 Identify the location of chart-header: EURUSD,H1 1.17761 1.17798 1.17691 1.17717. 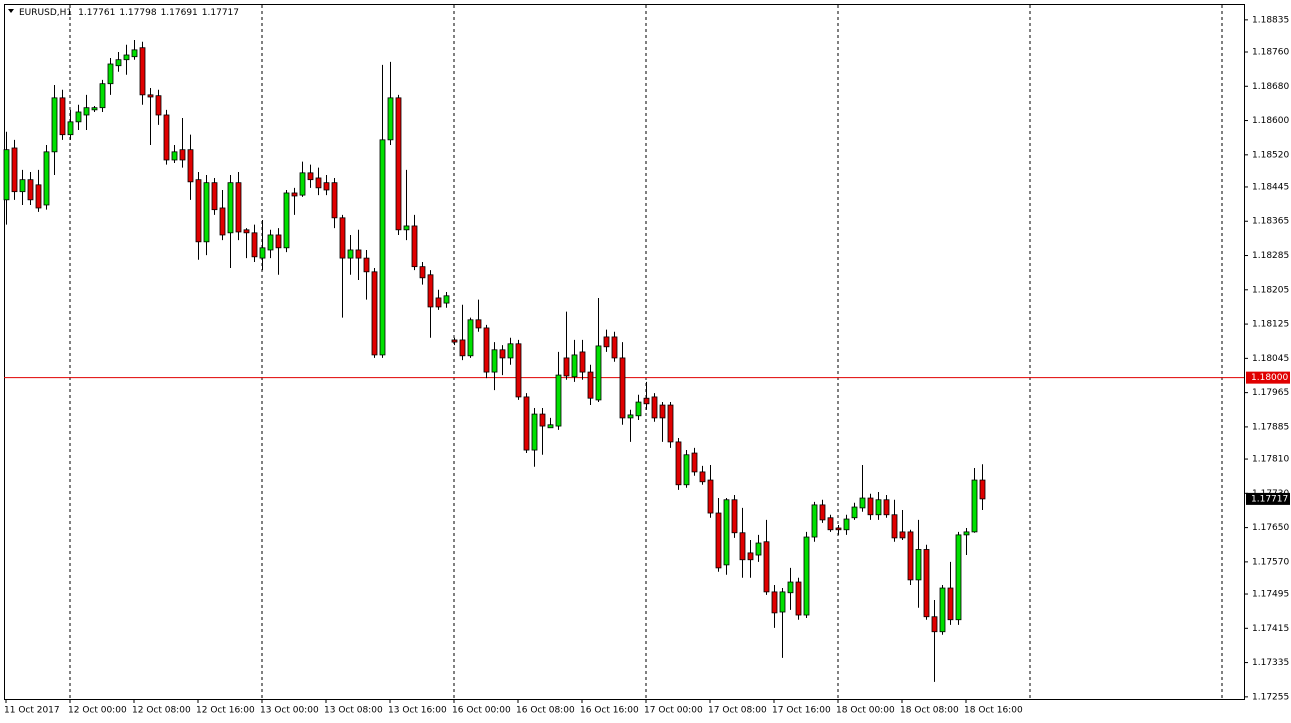
(129, 13).